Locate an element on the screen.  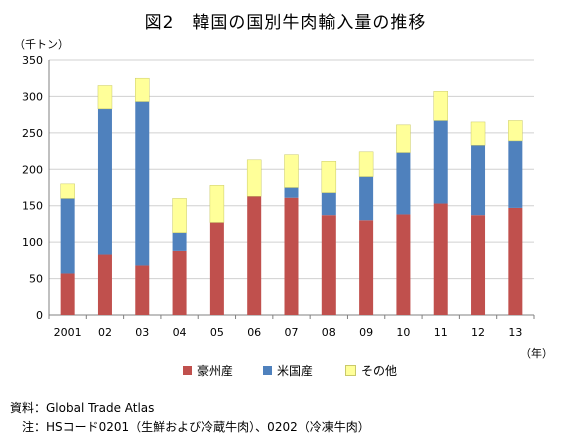
x-tick-label: 09 is located at coordinates (366, 332).